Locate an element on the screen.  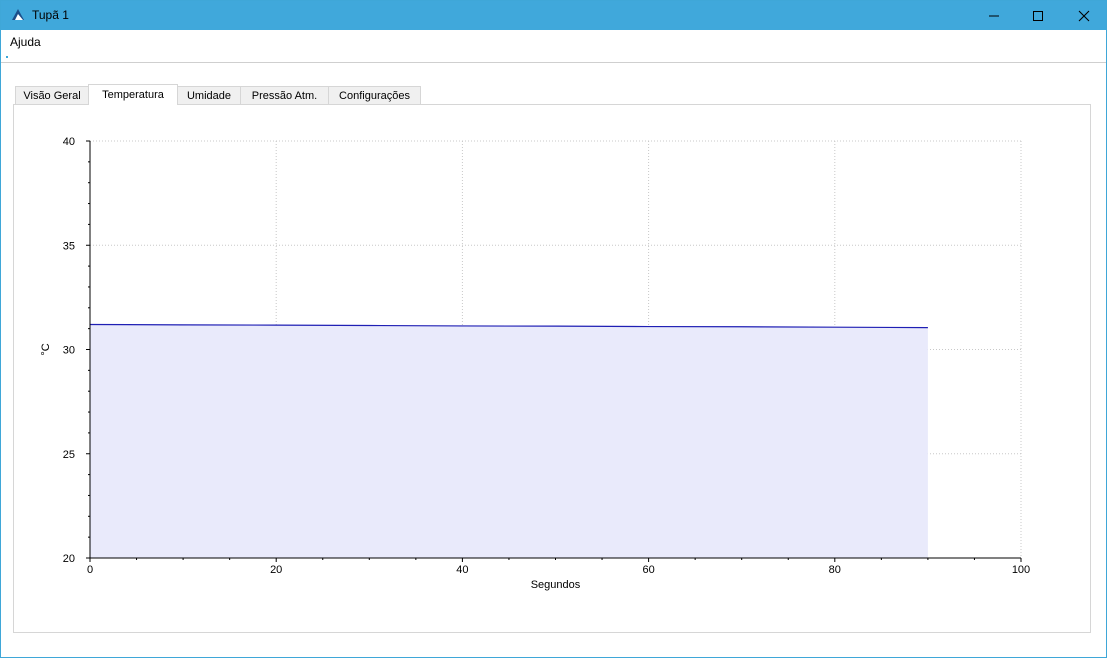
title-bar: Tupã 1 is located at coordinates (553, 15).